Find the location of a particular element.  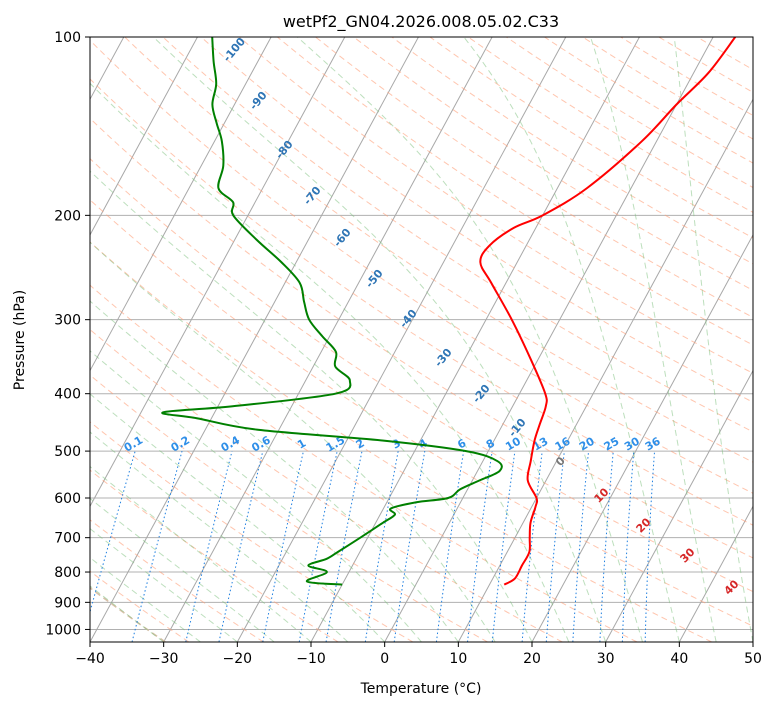

x-tick-label: −20 is located at coordinates (238, 659).